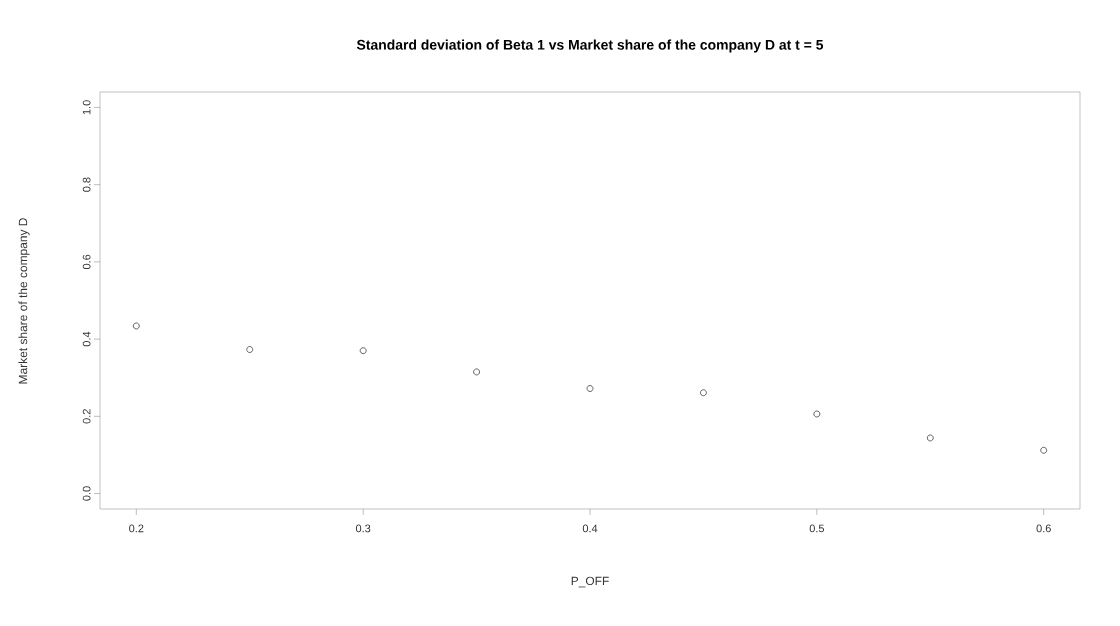  What do you see at coordinates (590, 528) in the screenshot?
I see `x-tick-label: 0.4` at bounding box center [590, 528].